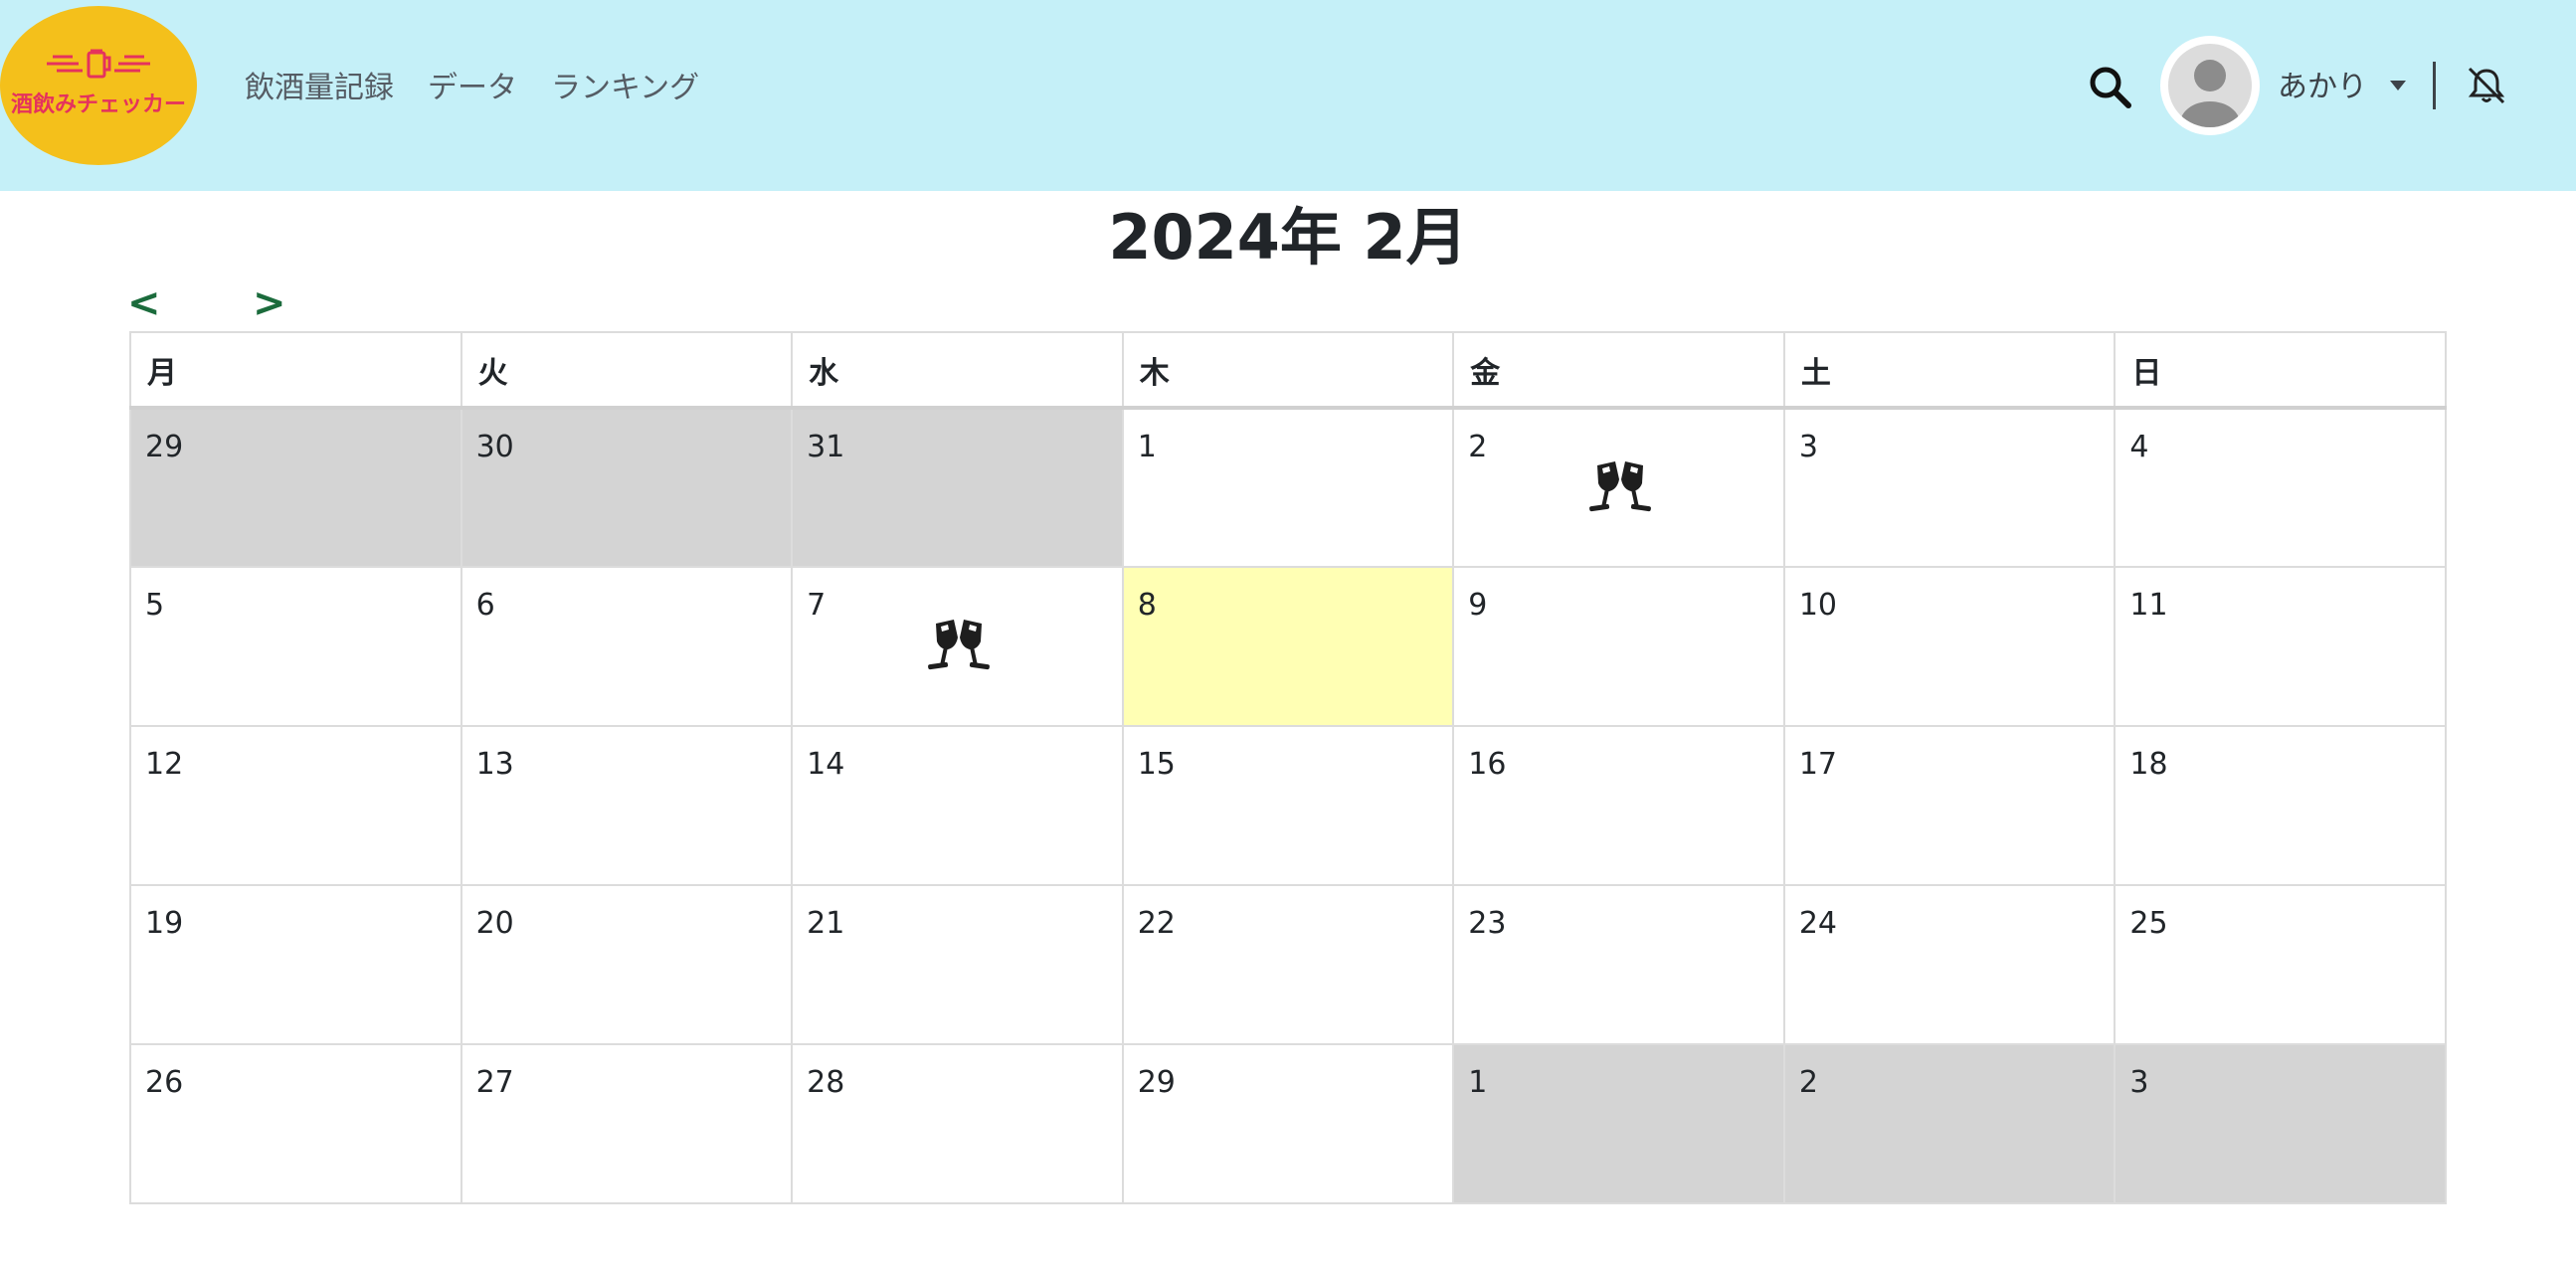  I want to click on weekday-tue: 火, so click(627, 370).